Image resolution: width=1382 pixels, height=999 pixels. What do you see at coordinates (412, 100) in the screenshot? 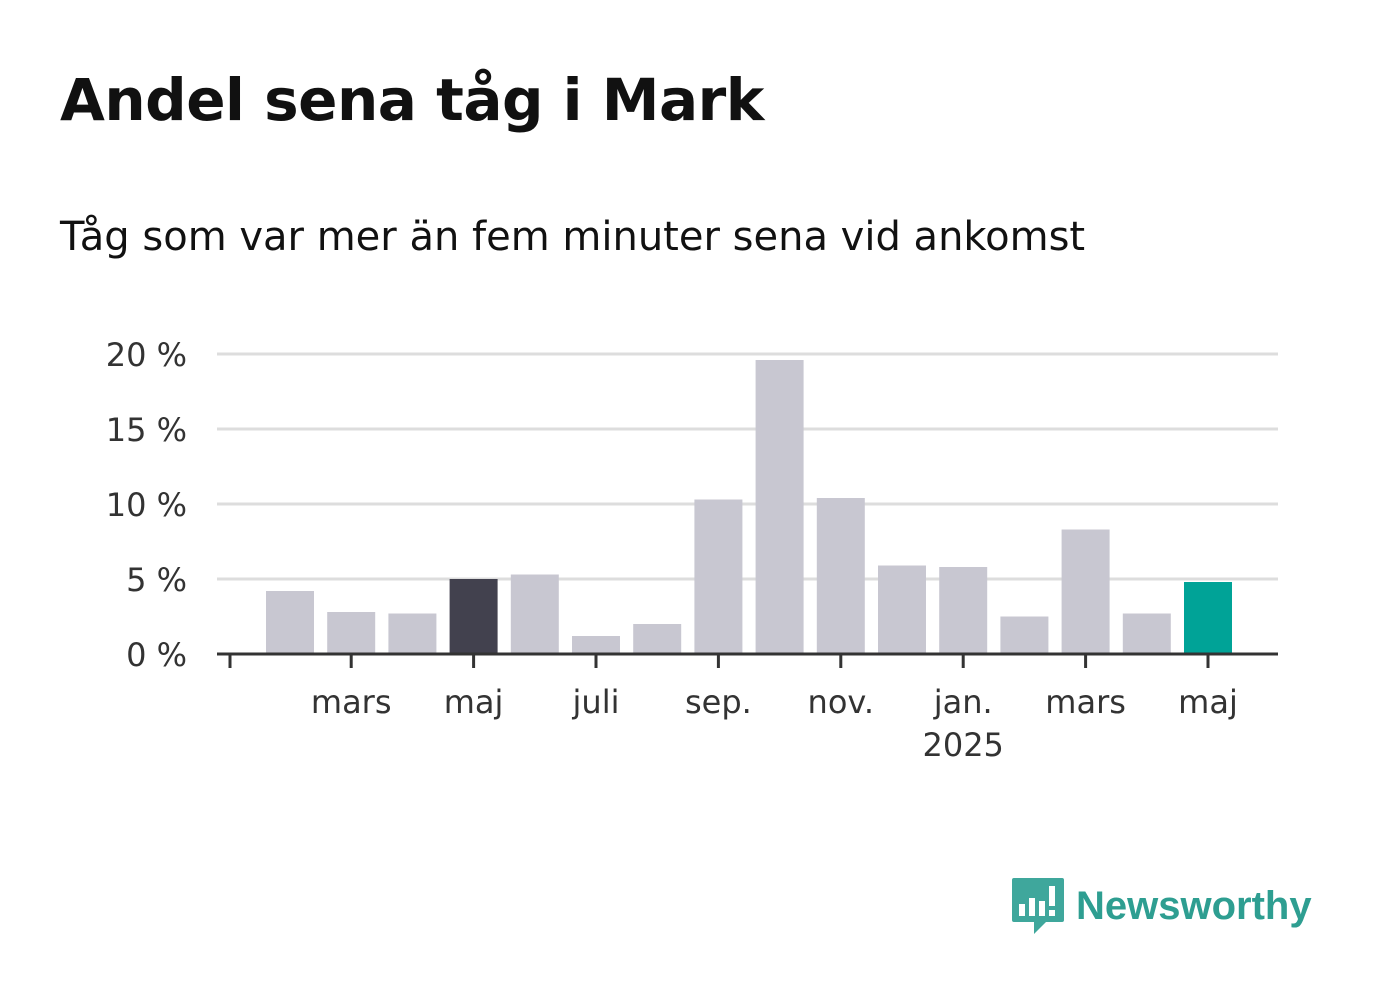
I see `chart-title: Andel sena tåg i Mark` at bounding box center [412, 100].